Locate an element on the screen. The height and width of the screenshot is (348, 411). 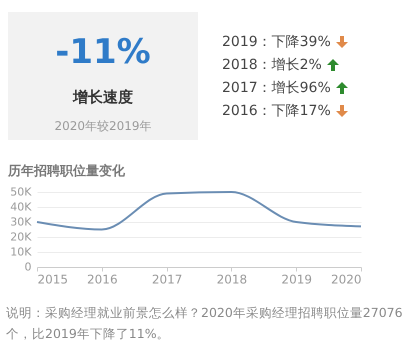
text: 增长速度 is located at coordinates (103, 97).